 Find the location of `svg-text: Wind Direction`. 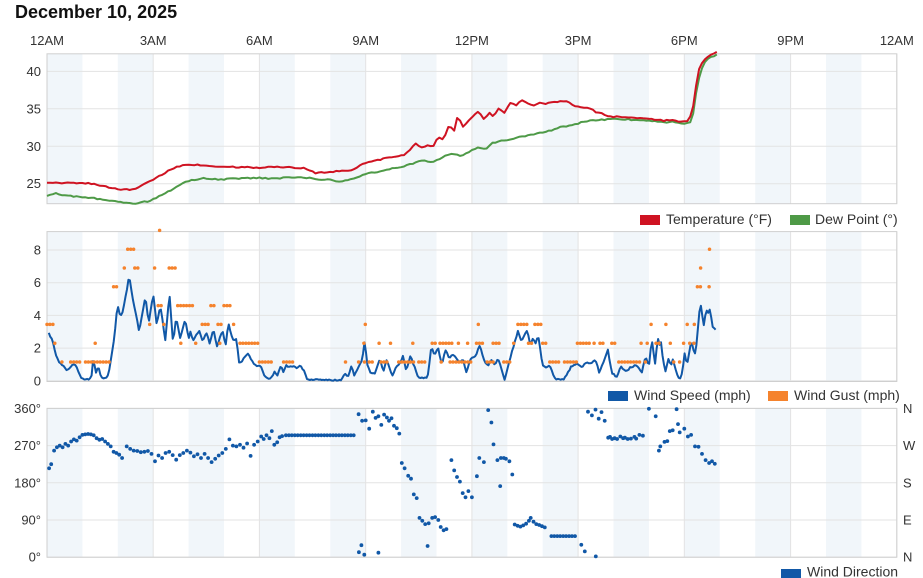

svg-text: Wind Direction is located at coordinates (852, 571).